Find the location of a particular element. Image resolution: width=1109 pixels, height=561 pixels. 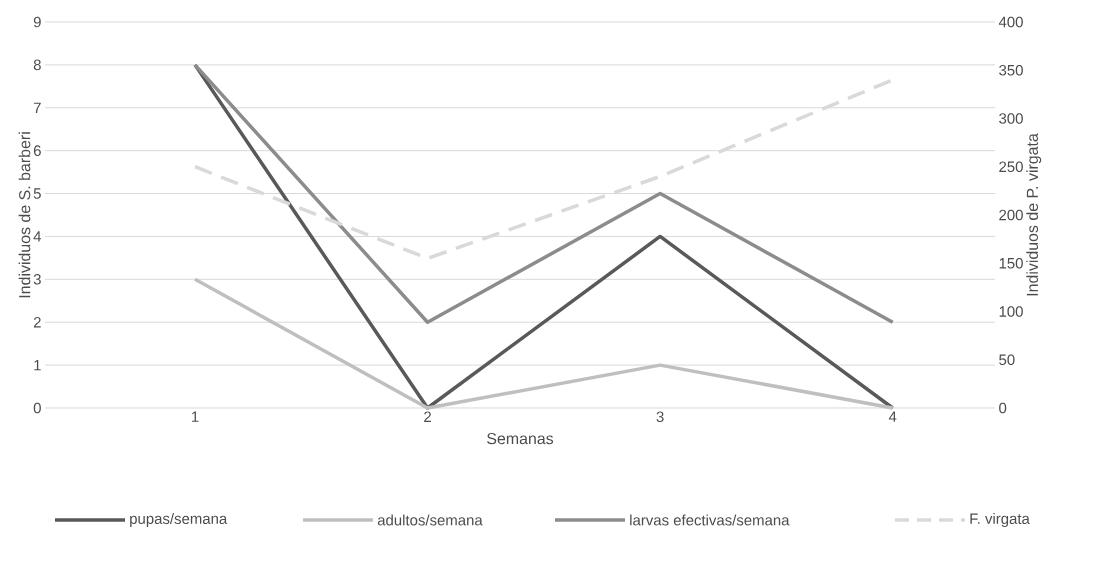

y2-axis-title: Individuos de P. virgata is located at coordinates (1034, 214).